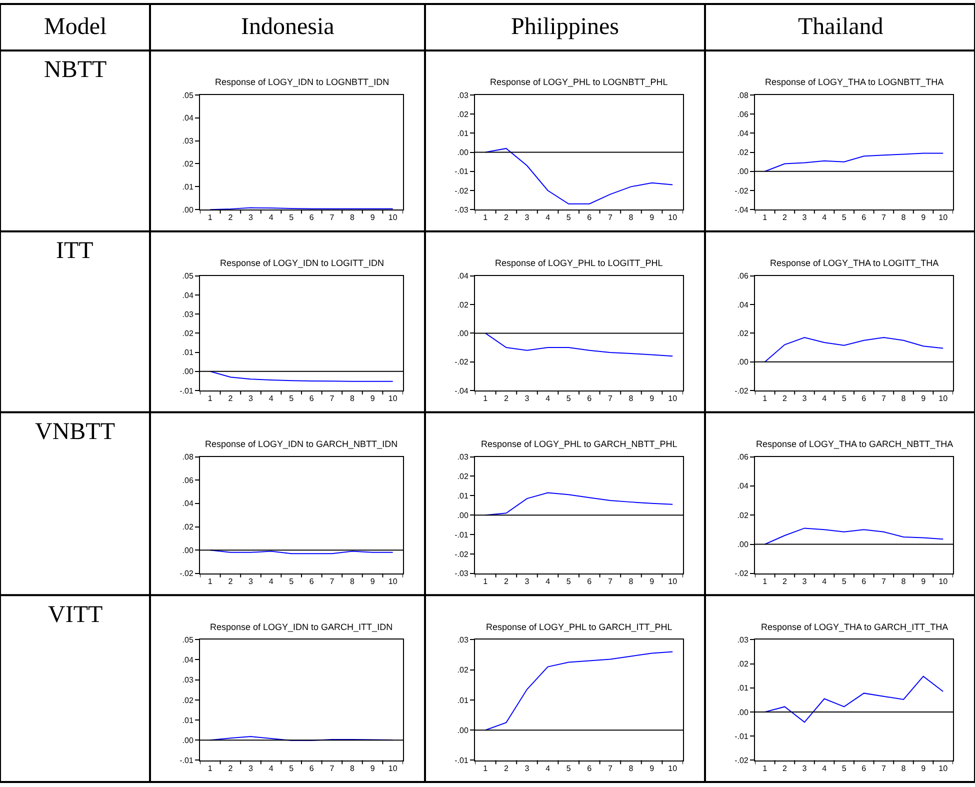 The height and width of the screenshot is (787, 975). What do you see at coordinates (841, 27) in the screenshot?
I see `text: Thailand` at bounding box center [841, 27].